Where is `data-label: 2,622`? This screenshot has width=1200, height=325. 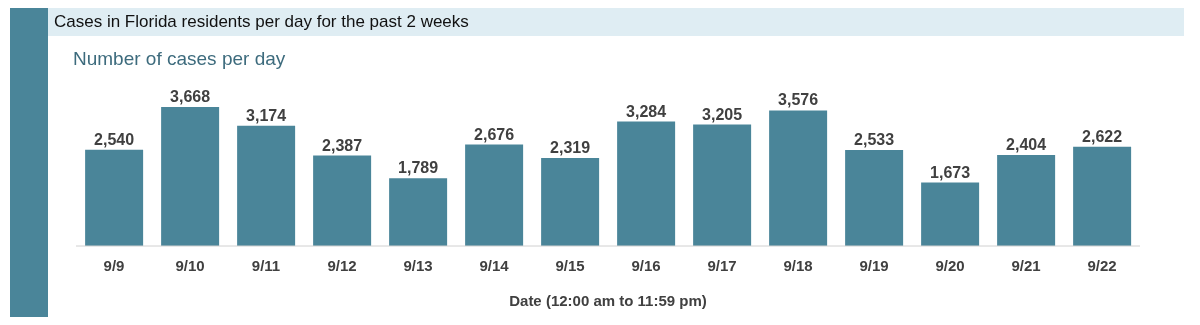 data-label: 2,622 is located at coordinates (1102, 136).